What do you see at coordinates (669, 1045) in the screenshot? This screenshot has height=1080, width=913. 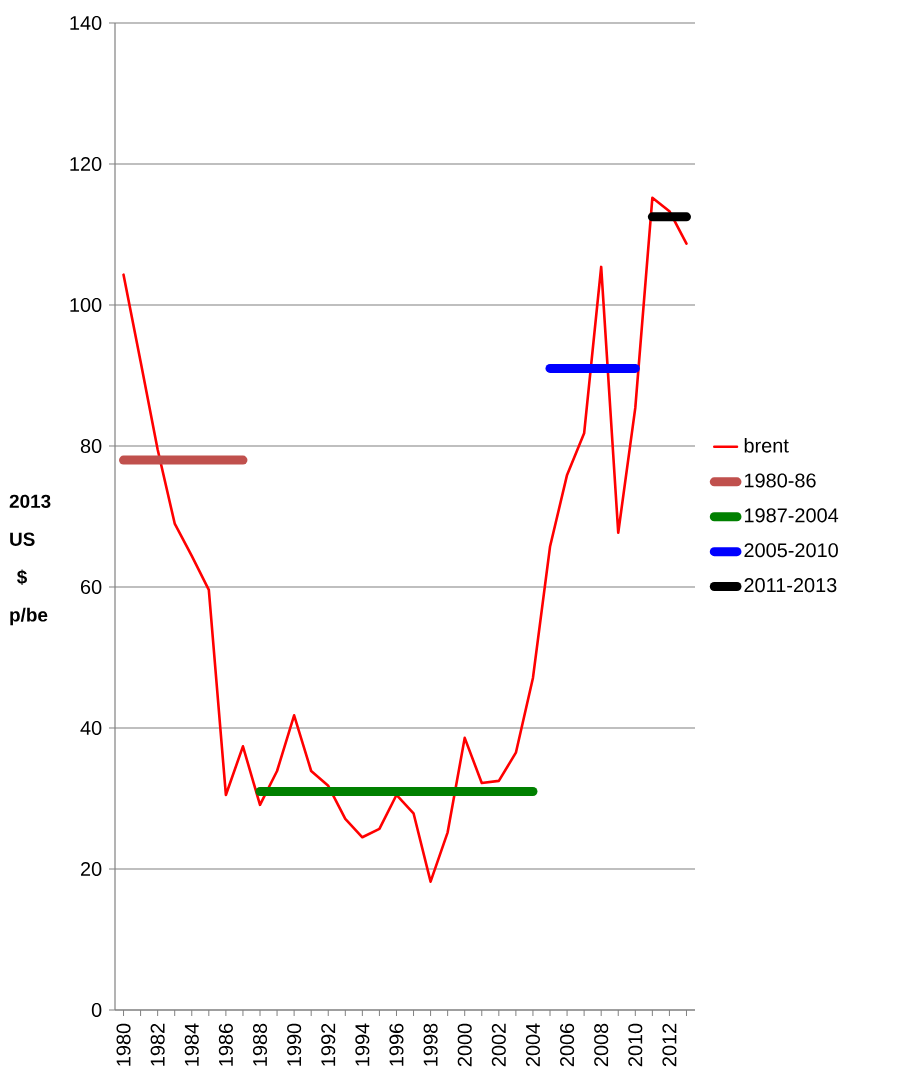 I see `x-tick-label: 2012` at bounding box center [669, 1045].